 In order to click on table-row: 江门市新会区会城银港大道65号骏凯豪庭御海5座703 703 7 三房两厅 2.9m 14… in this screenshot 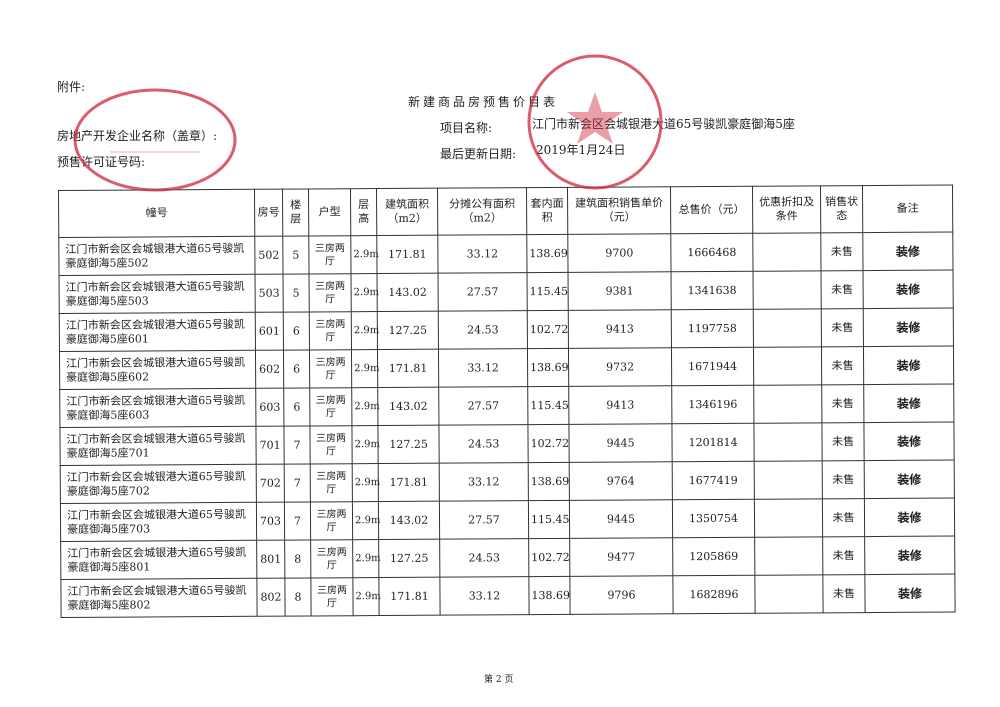, I will do `click(507, 520)`.